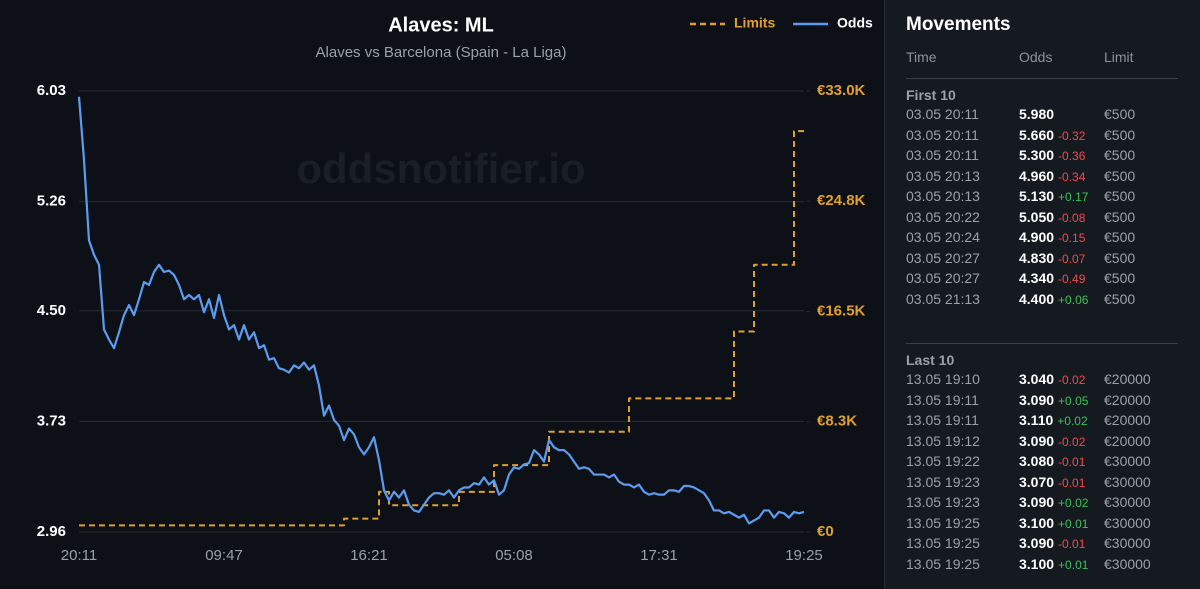  Describe the element at coordinates (1037, 134) in the screenshot. I see `odds-value: 5.660` at that location.